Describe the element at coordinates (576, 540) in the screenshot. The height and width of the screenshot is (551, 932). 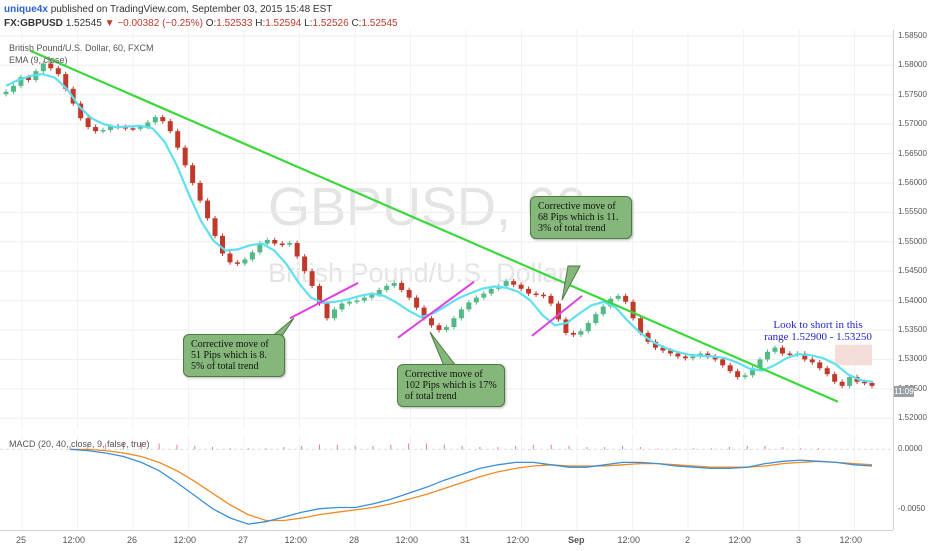
I see `time-tick-label: Sep` at that location.